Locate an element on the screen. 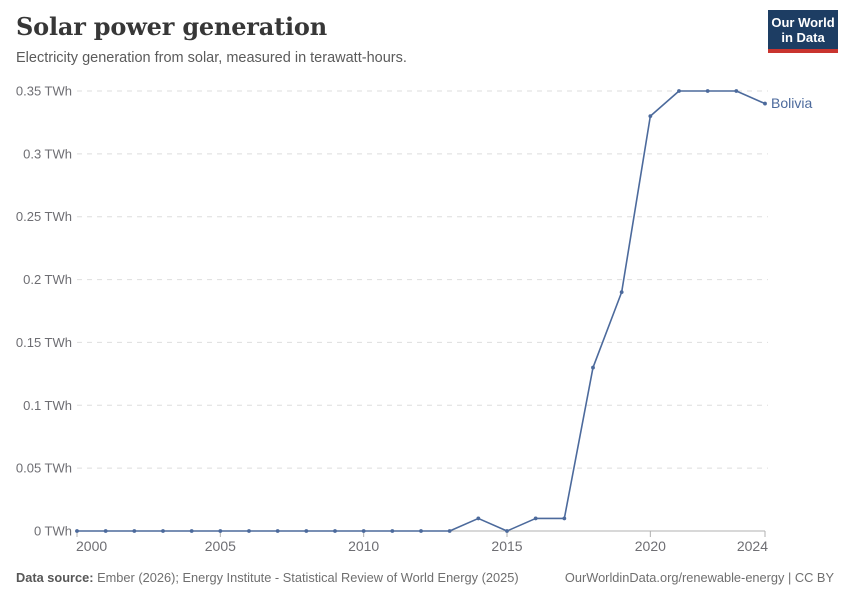 The height and width of the screenshot is (600, 850). owid-logo: Our World in Data is located at coordinates (803, 31).